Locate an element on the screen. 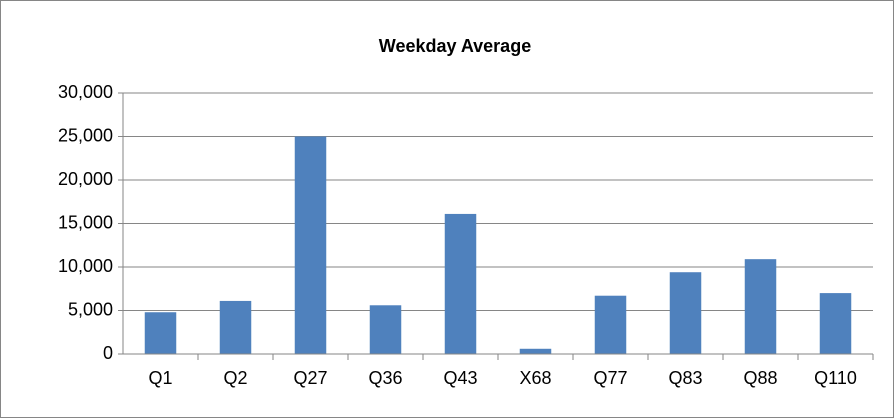 This screenshot has height=419, width=895. y-tick-label: 0 is located at coordinates (108, 353).